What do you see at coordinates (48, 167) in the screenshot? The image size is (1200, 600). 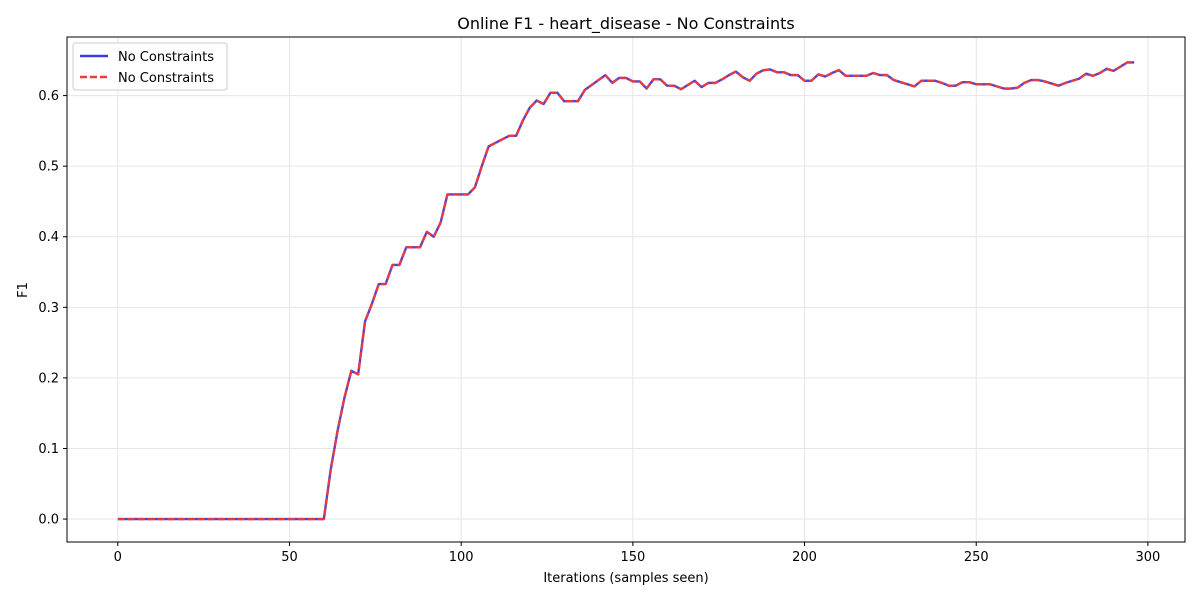 I see `y-tick-label: 0.5` at bounding box center [48, 167].